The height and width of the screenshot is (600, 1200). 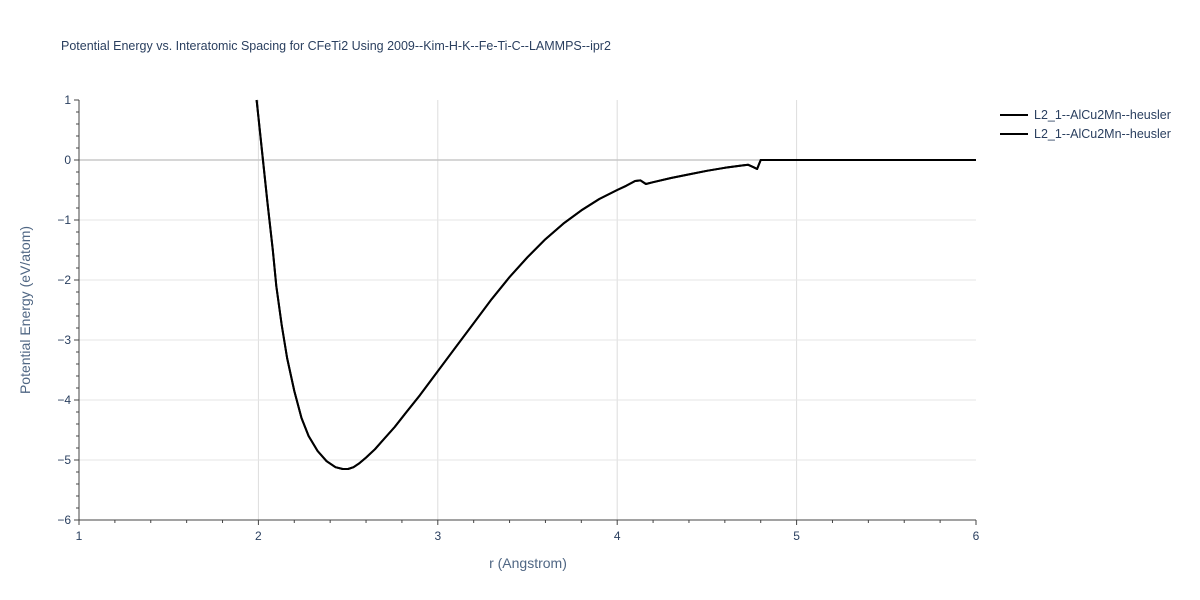 What do you see at coordinates (796, 536) in the screenshot?
I see `x-tick-label: 5` at bounding box center [796, 536].